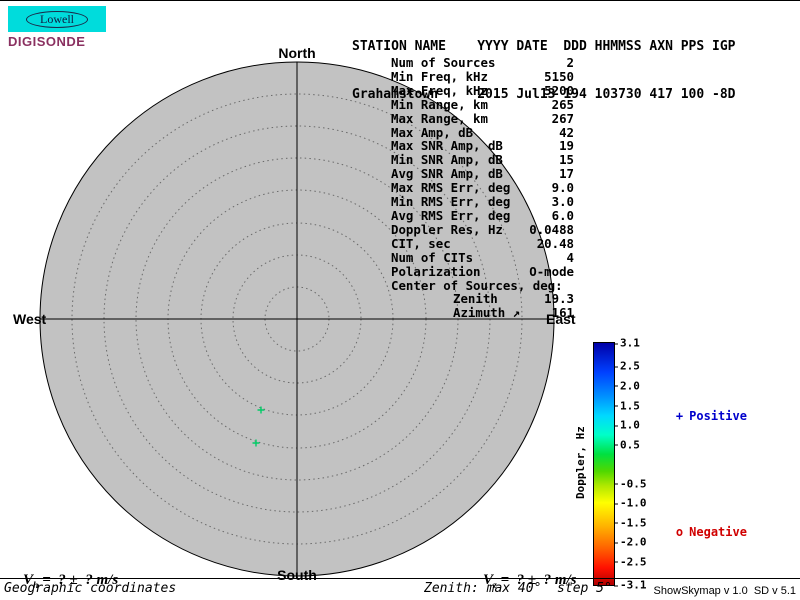  I want to click on logo-background: Lowell, so click(57, 19).